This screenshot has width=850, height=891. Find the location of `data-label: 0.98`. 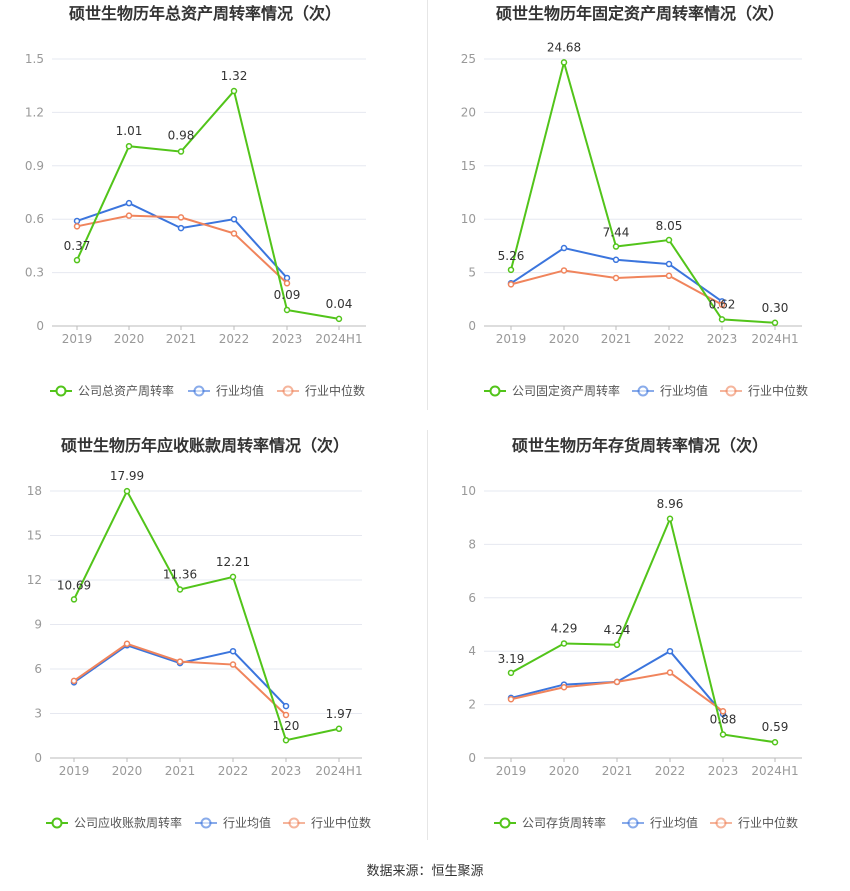

data-label: 0.98 is located at coordinates (181, 136).